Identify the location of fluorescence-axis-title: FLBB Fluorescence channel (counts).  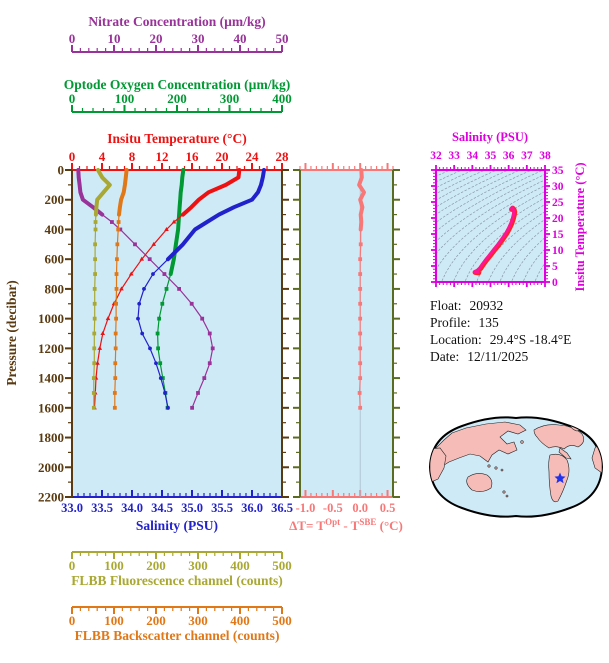
(177, 580).